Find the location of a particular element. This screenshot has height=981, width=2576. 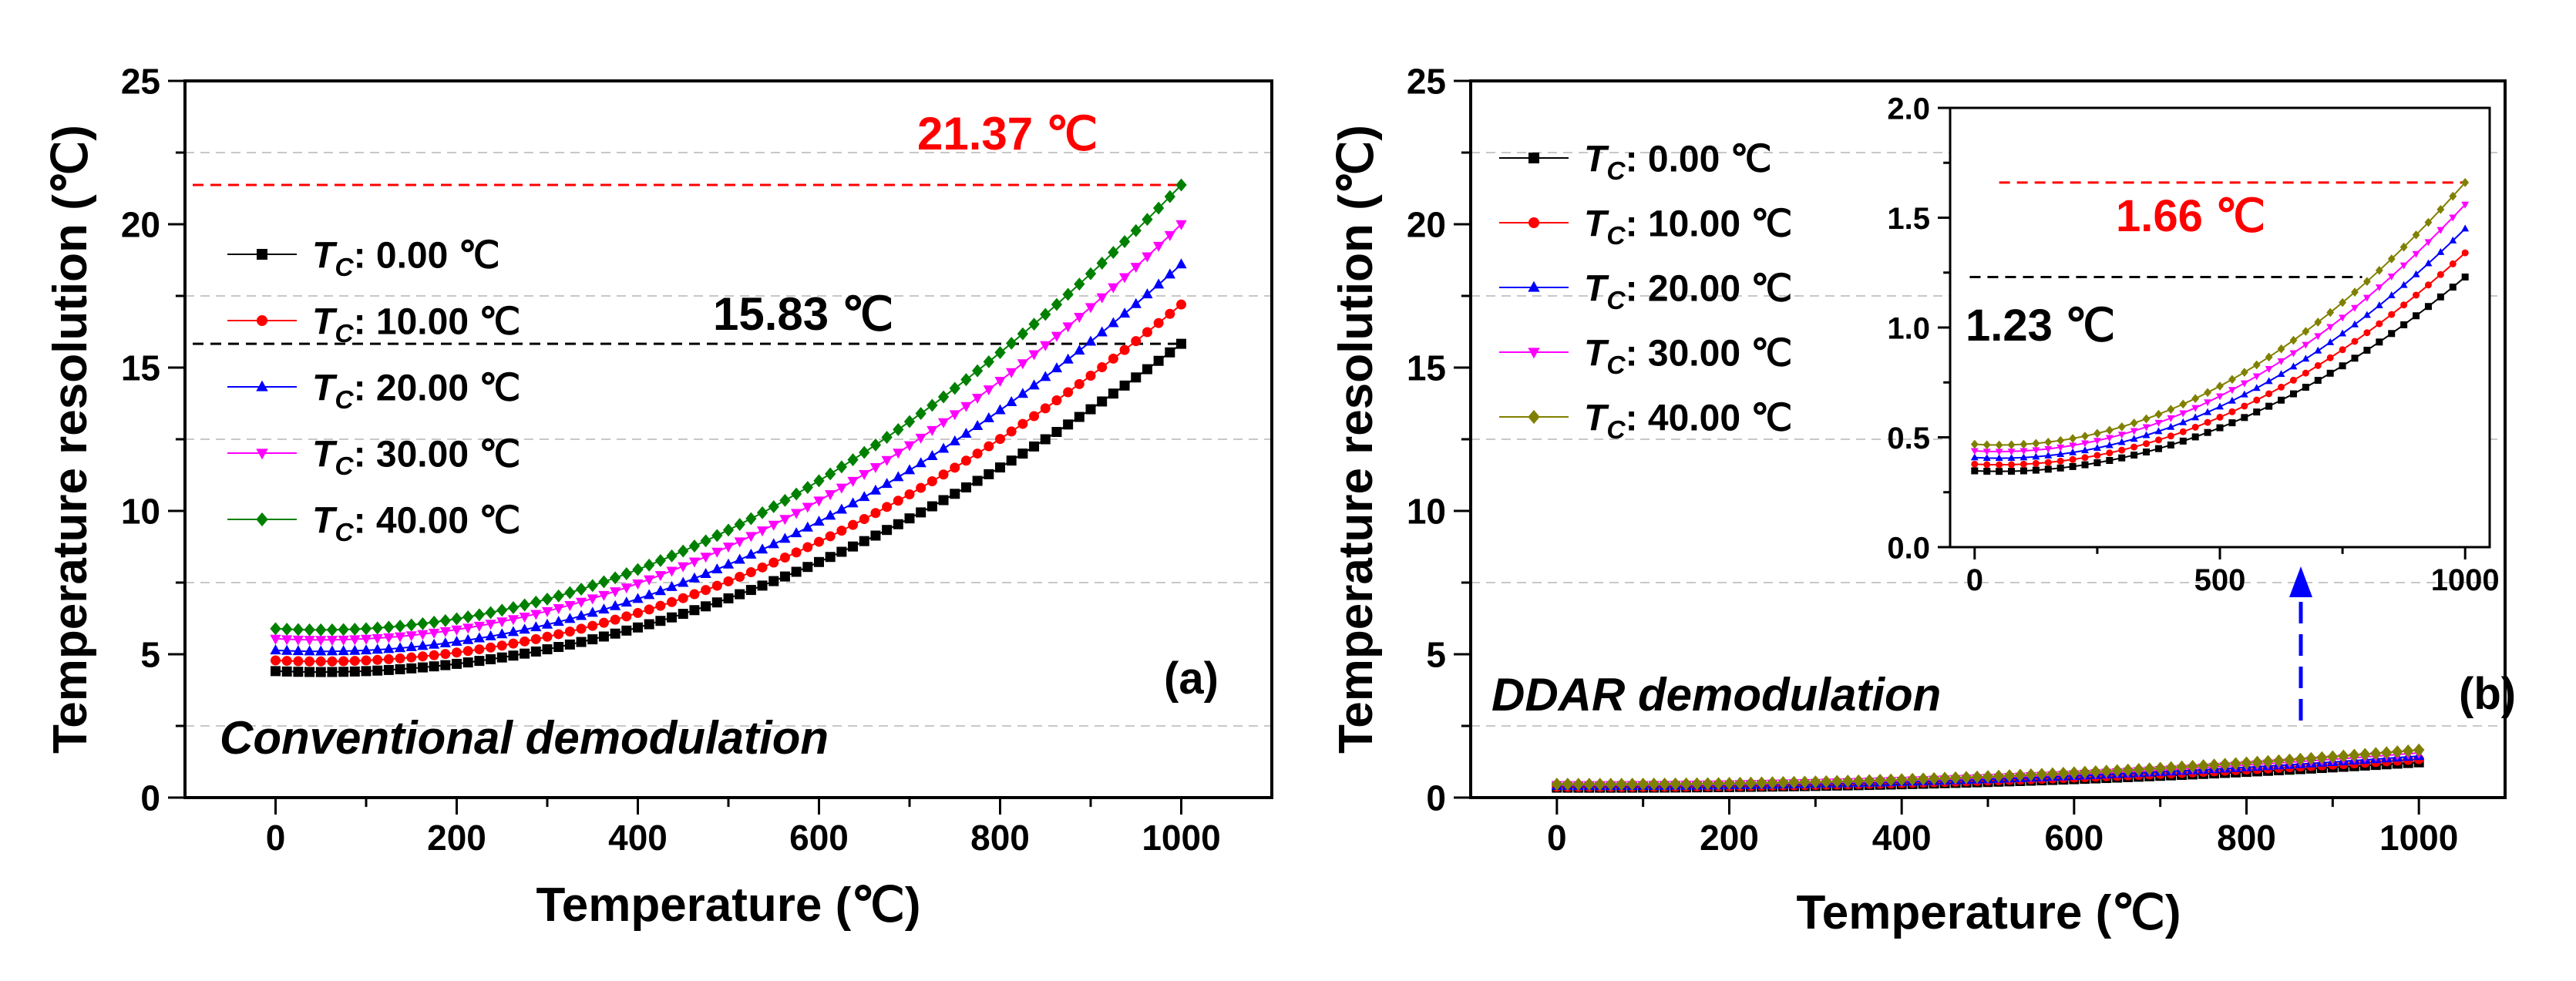

y-tick-label: 0 is located at coordinates (150, 798).